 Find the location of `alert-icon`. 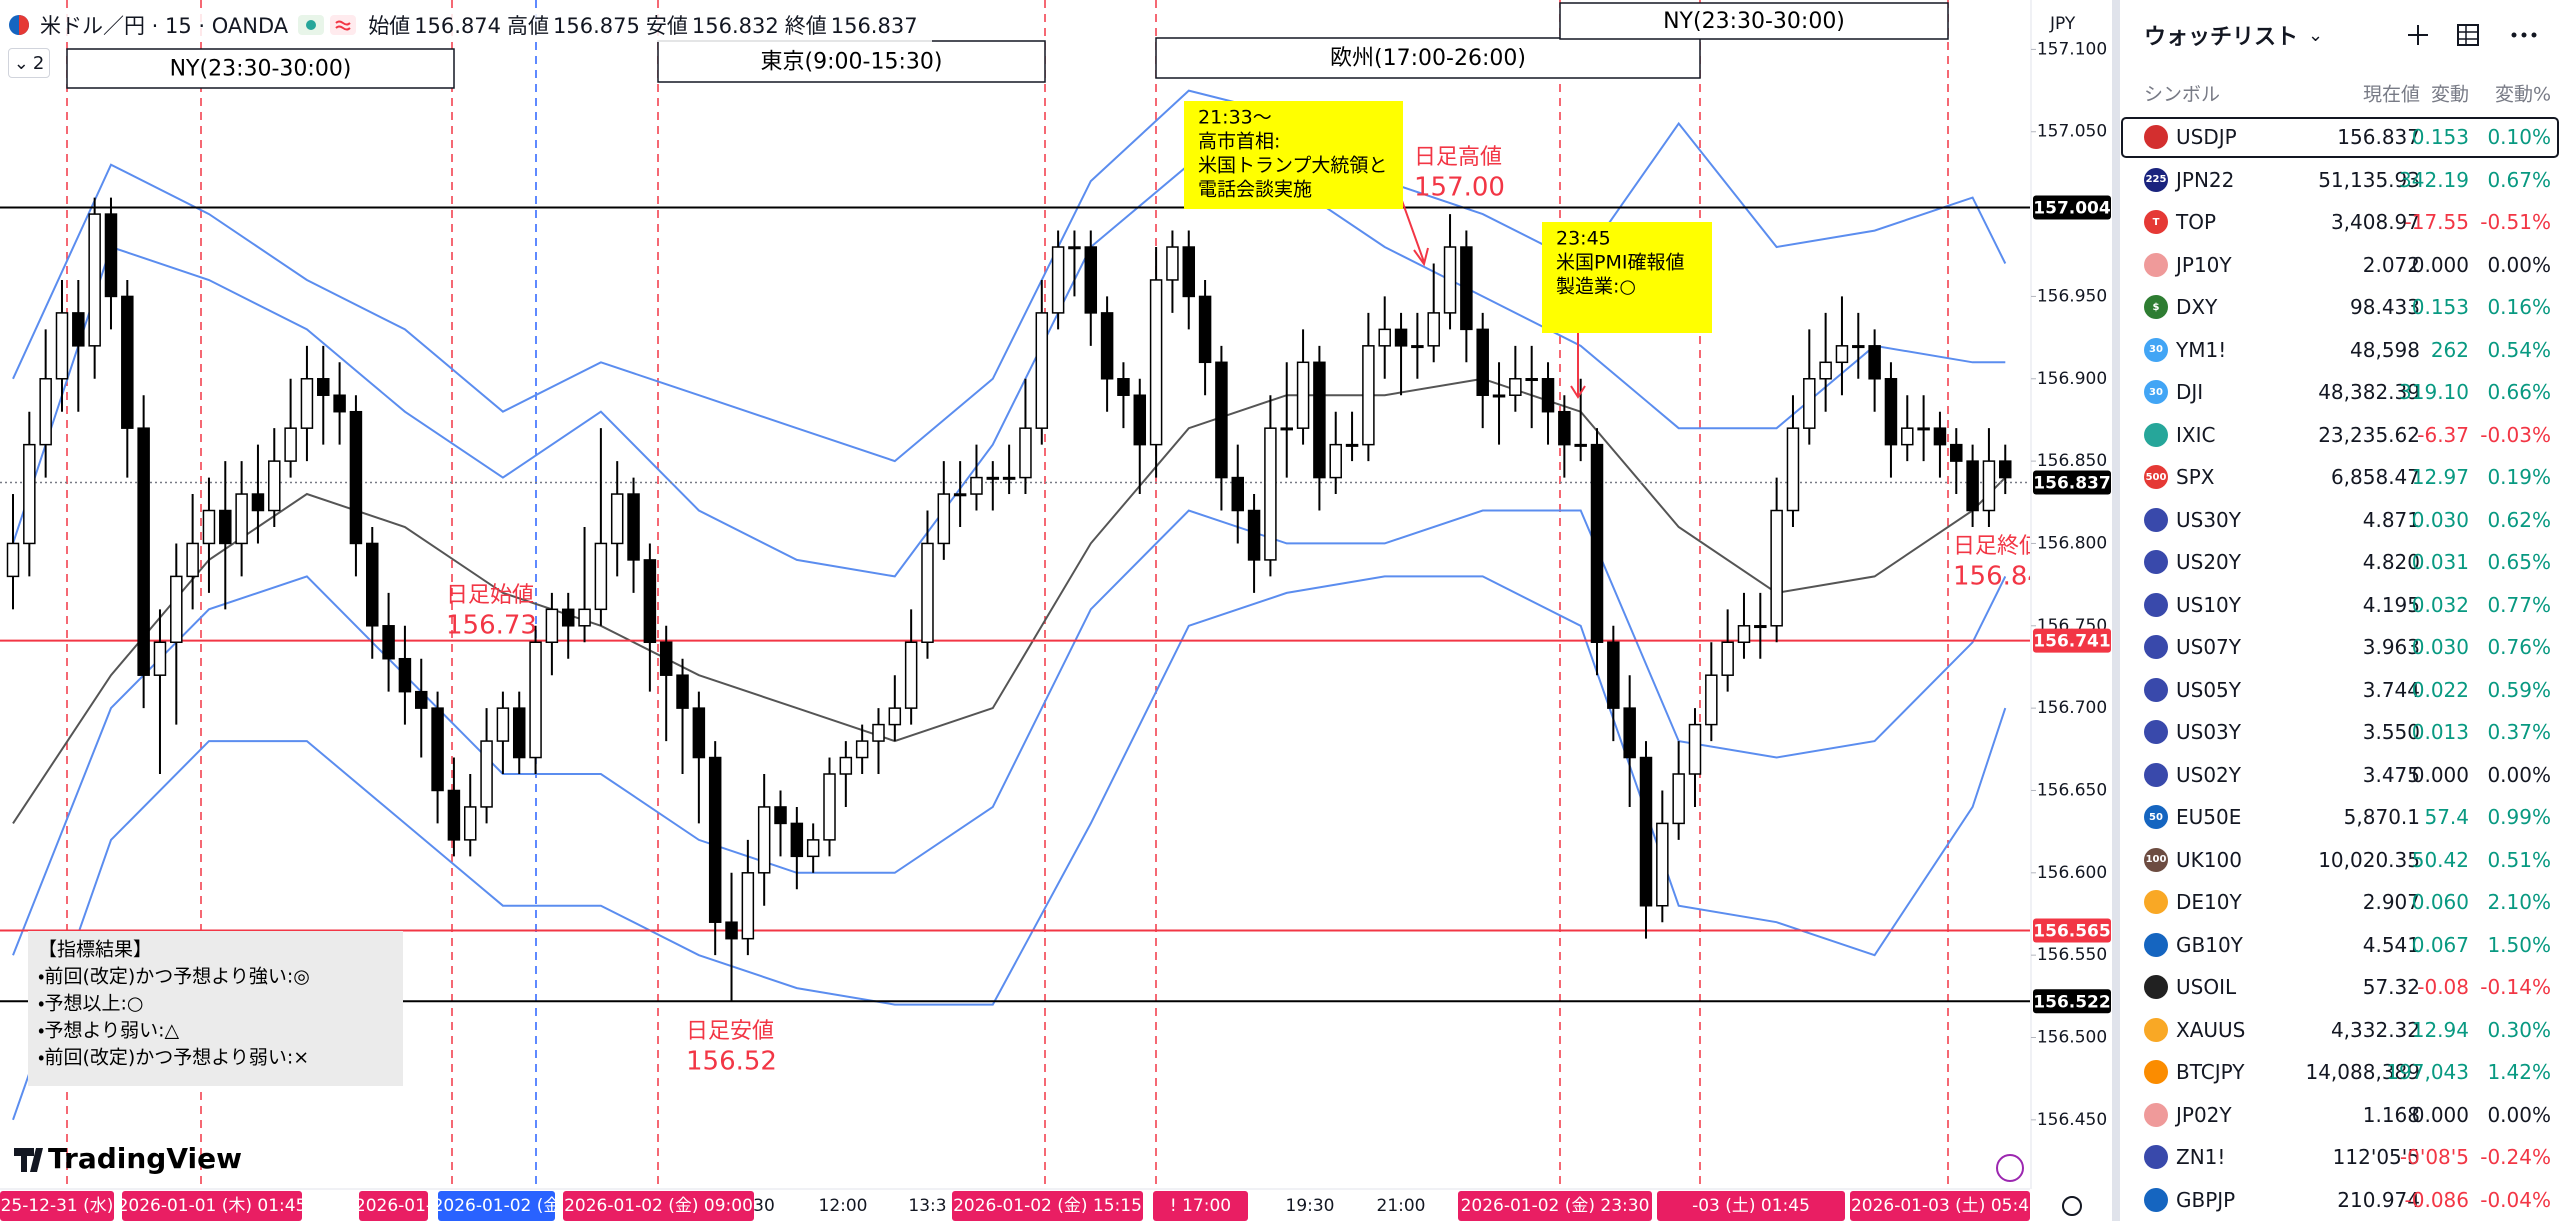

alert-icon is located at coordinates (2010, 1168).